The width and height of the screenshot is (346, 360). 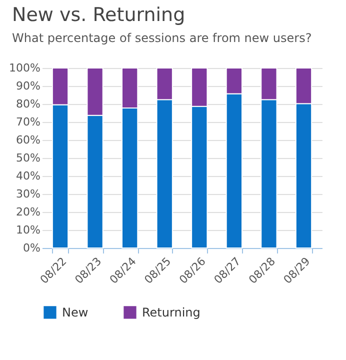 What do you see at coordinates (28, 140) in the screenshot?
I see `y-tick-label: 60%` at bounding box center [28, 140].